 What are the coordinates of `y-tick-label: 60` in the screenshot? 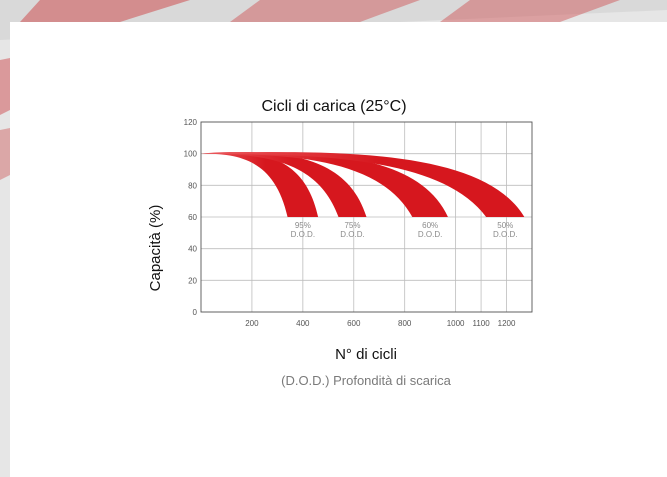 It's located at (192, 217).